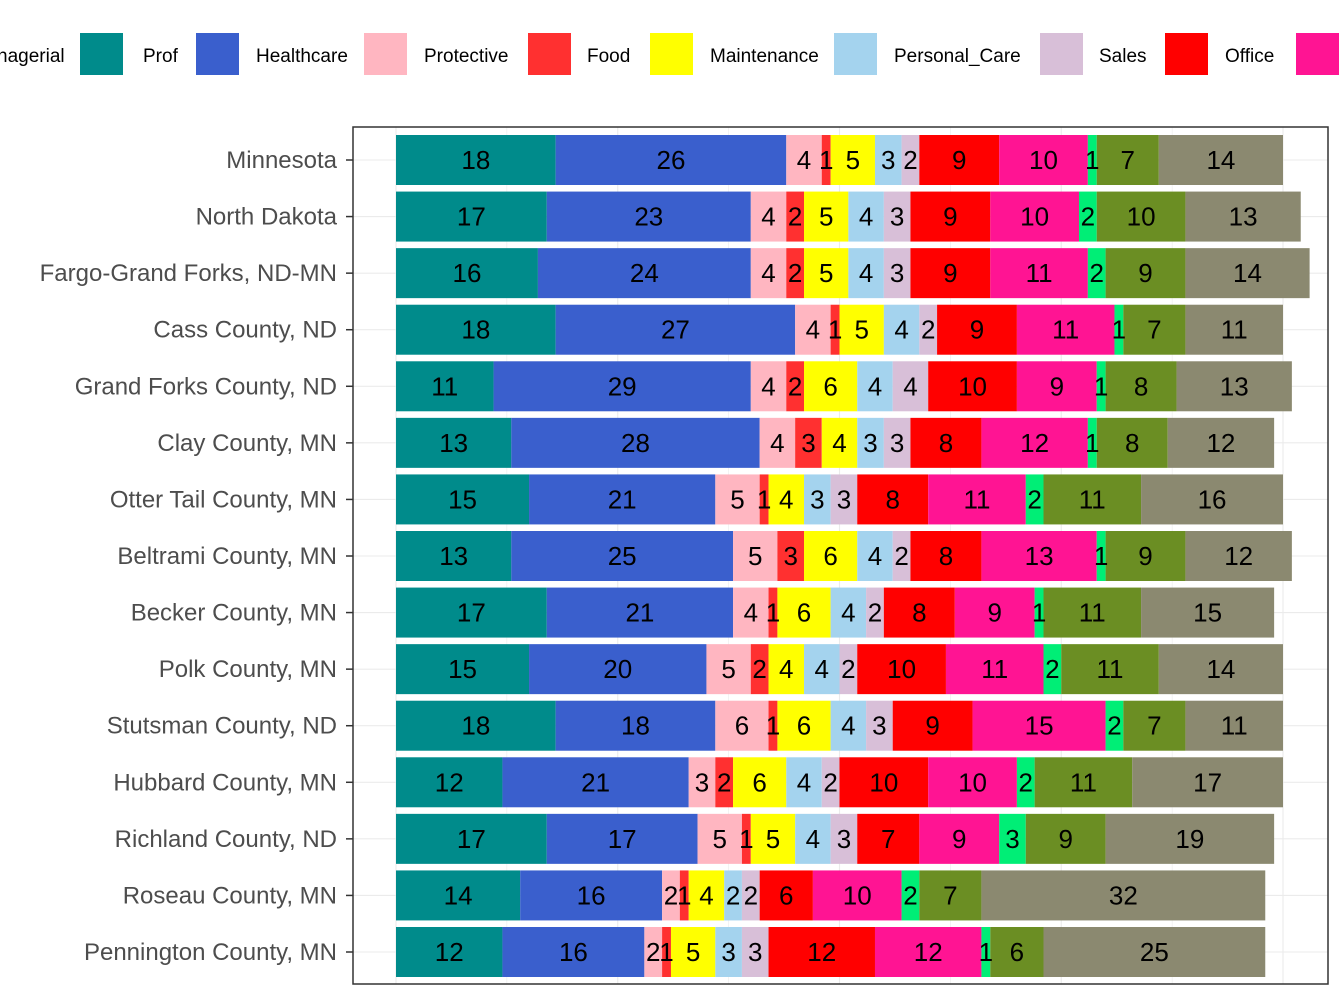 The height and width of the screenshot is (1008, 1344). What do you see at coordinates (720, 839) in the screenshot?
I see `data-label-healthcare: 5` at bounding box center [720, 839].